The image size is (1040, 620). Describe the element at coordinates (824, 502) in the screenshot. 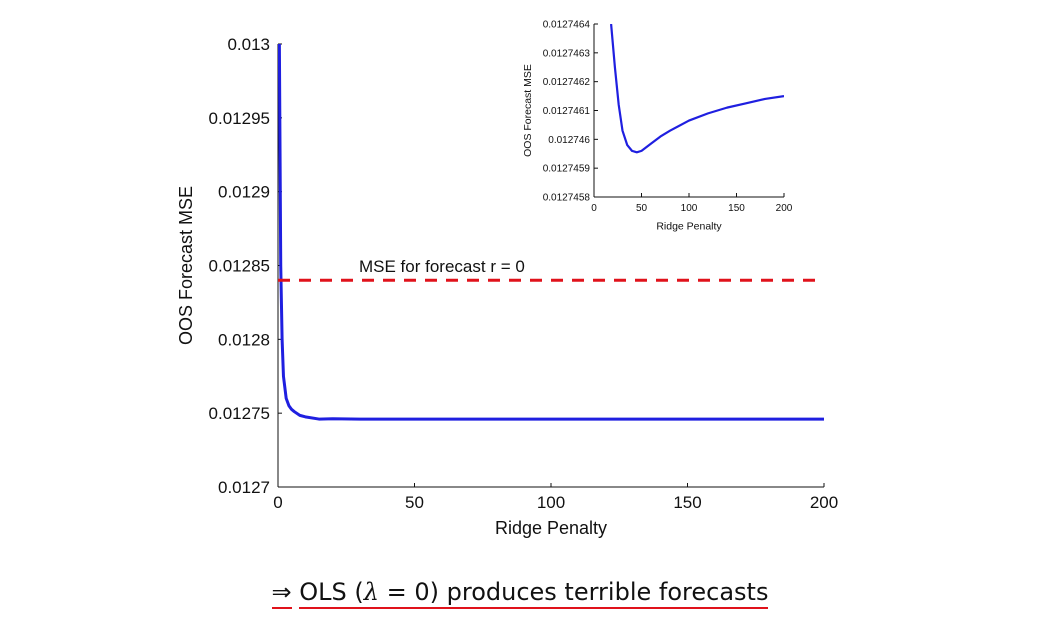

I see `main-x-tick-label: 200` at that location.